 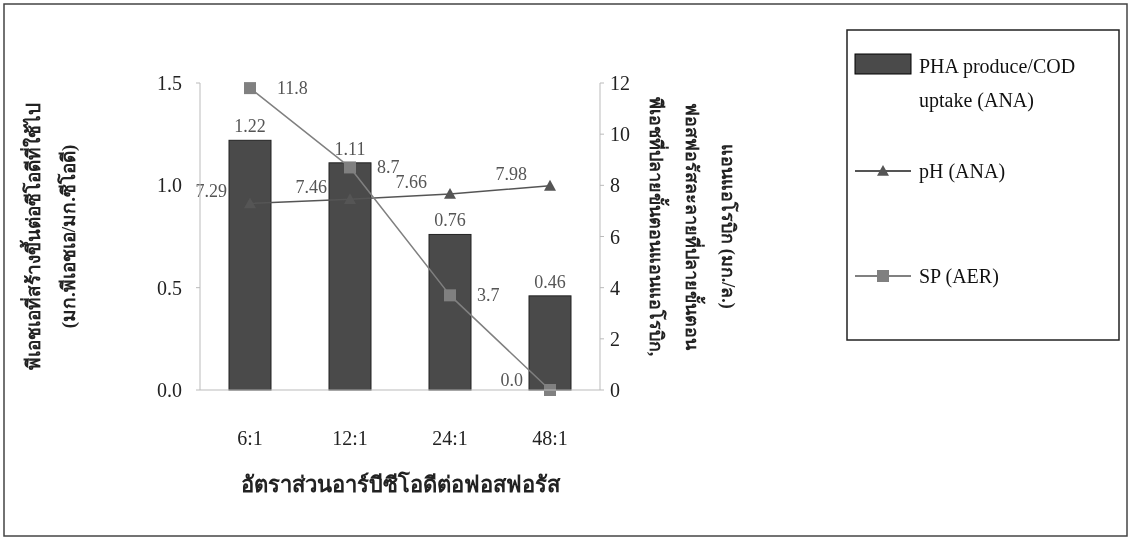 What do you see at coordinates (962, 171) in the screenshot?
I see `legend-label: pH (ANA)` at bounding box center [962, 171].